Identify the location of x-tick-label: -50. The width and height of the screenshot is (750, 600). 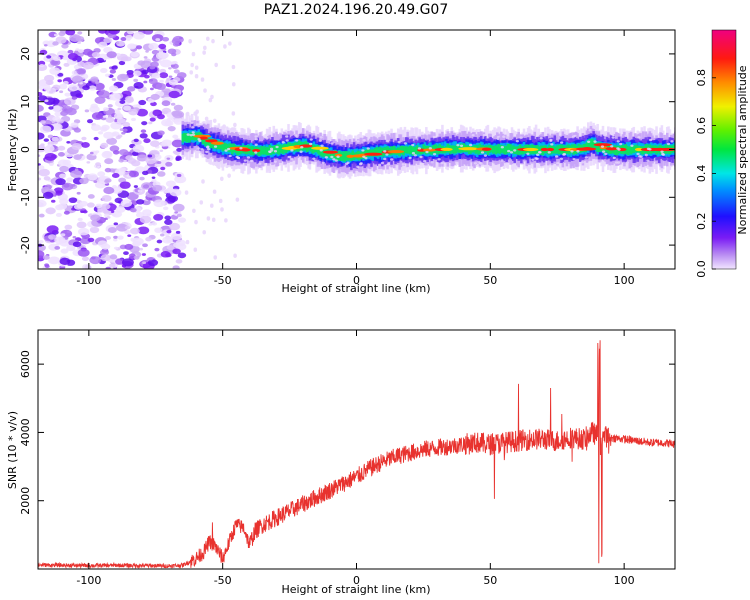
(223, 280).